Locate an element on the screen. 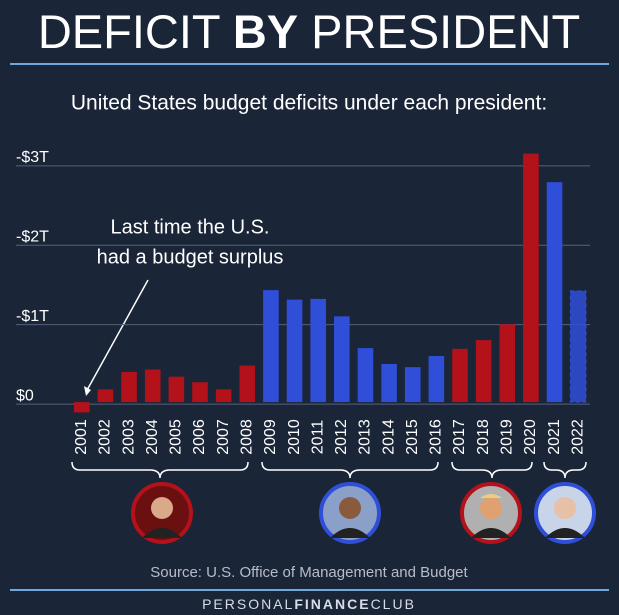  x-tick-label: 2001 is located at coordinates (81, 437).